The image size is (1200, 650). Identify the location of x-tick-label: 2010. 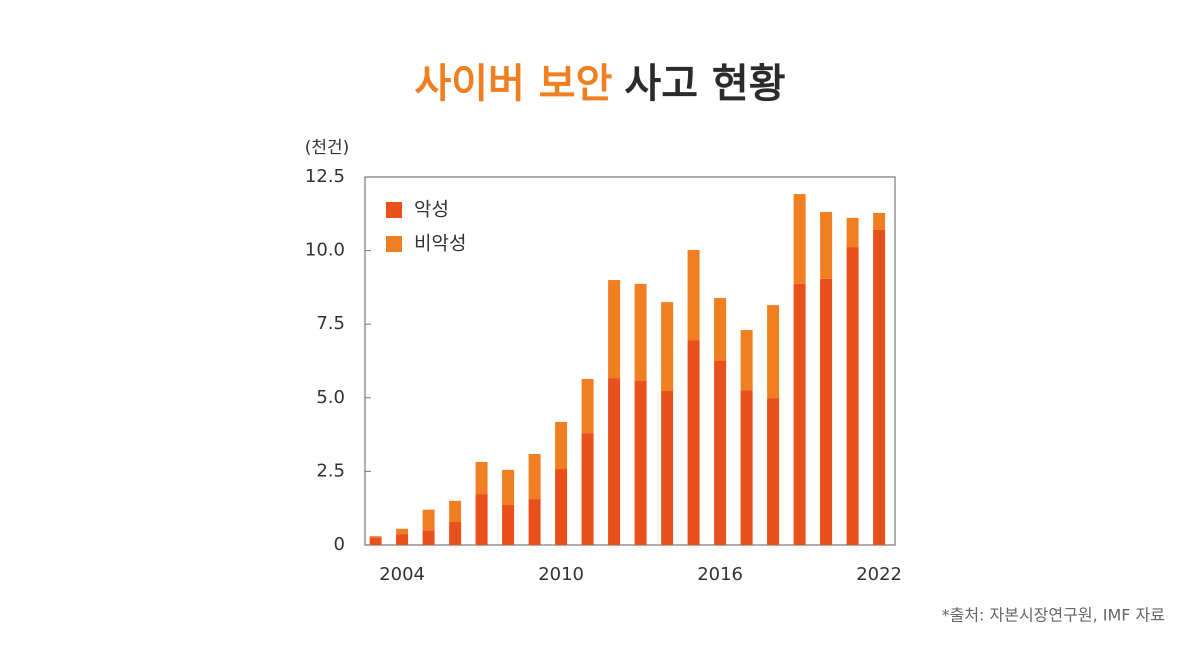
(561, 574).